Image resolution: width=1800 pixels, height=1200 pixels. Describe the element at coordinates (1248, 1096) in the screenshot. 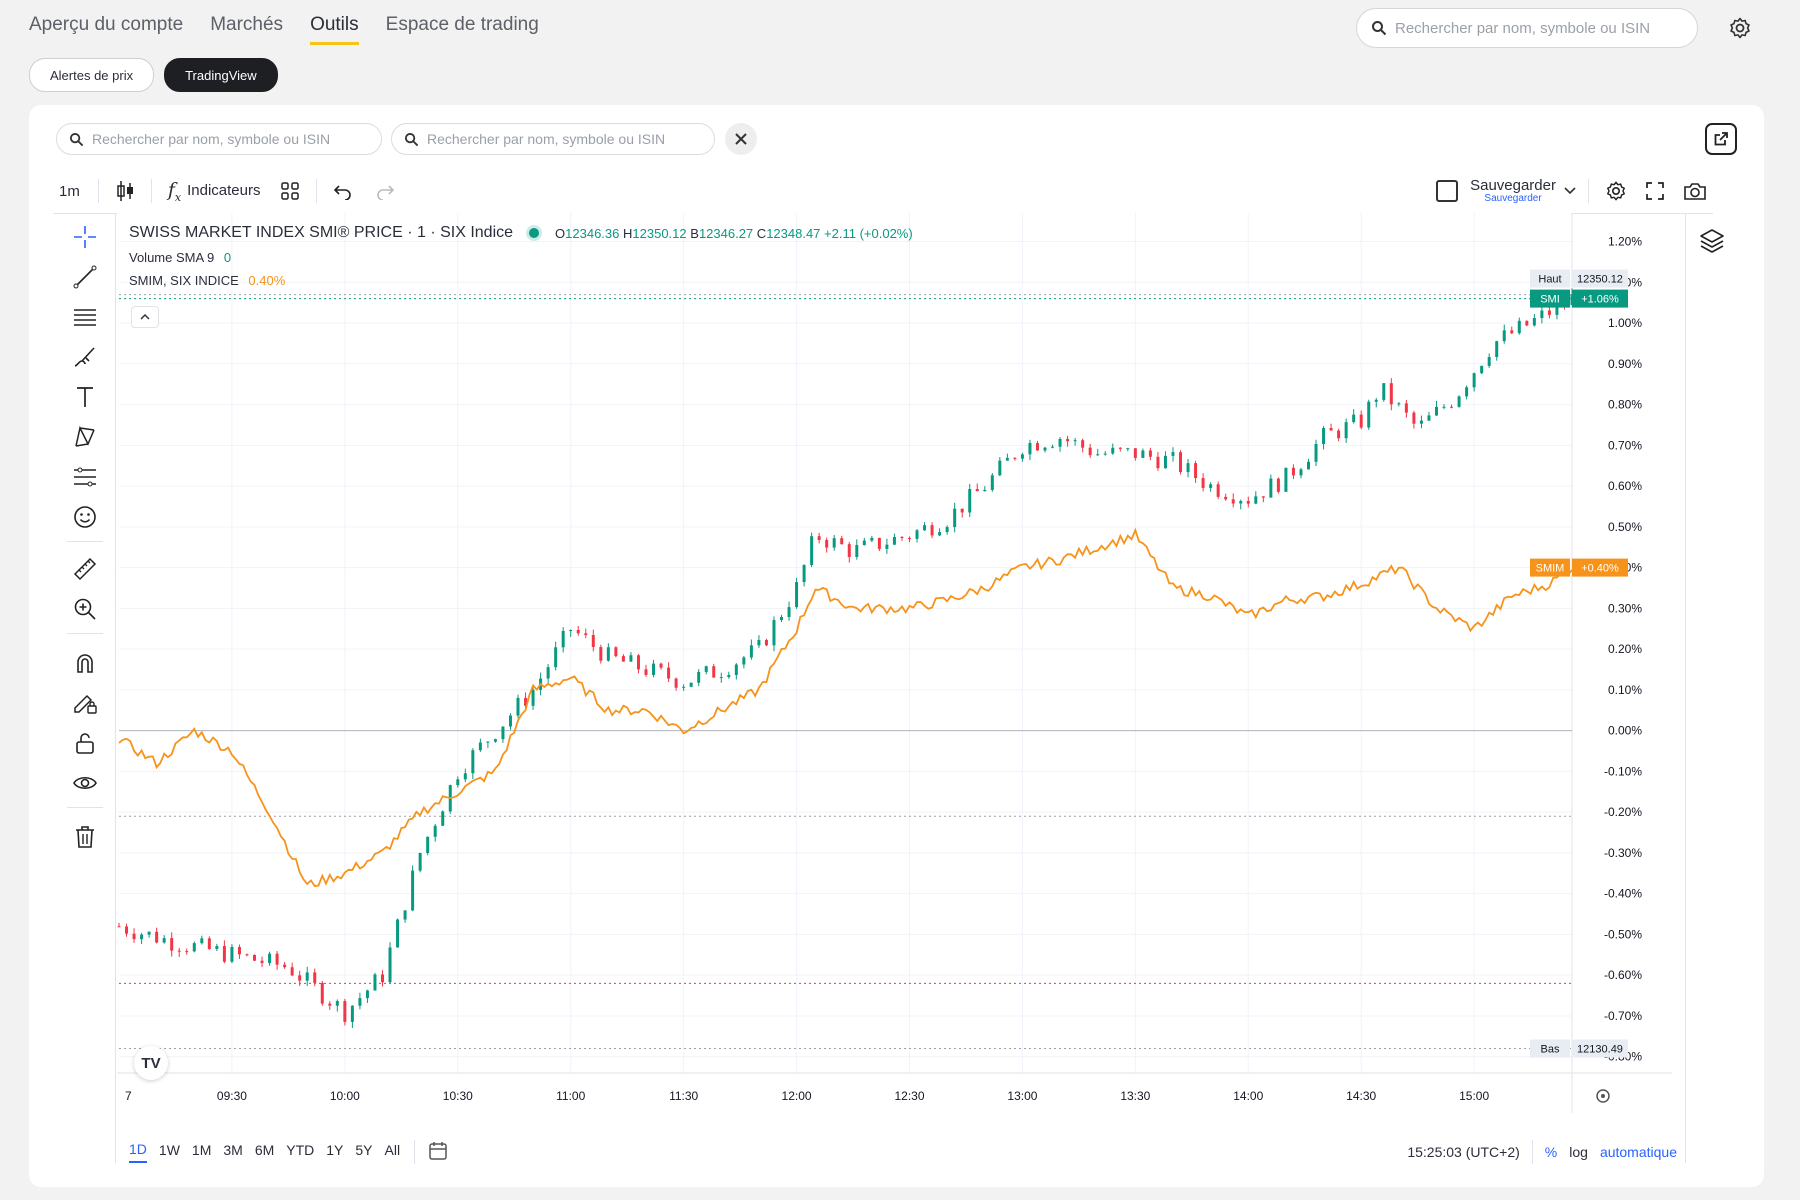

I see `x-tick-label: 14:00` at that location.